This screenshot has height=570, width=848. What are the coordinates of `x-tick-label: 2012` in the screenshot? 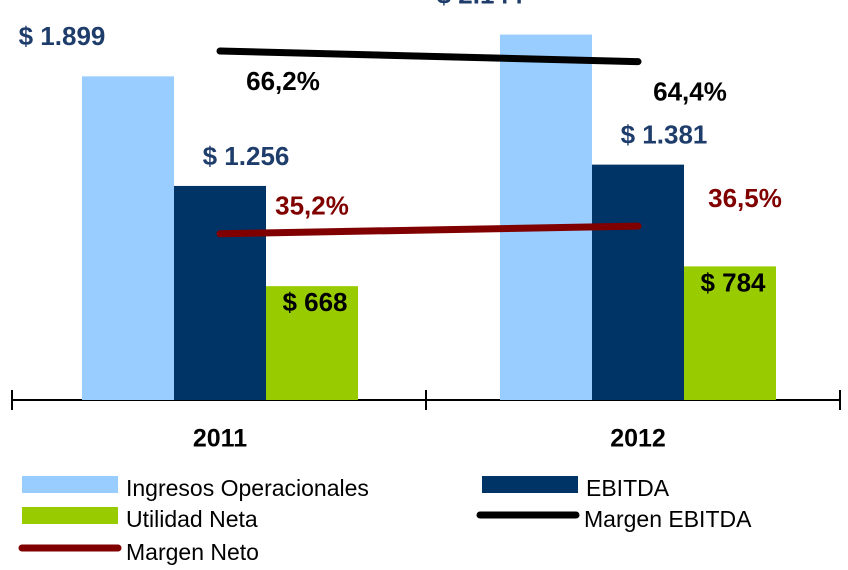 It's located at (638, 439).